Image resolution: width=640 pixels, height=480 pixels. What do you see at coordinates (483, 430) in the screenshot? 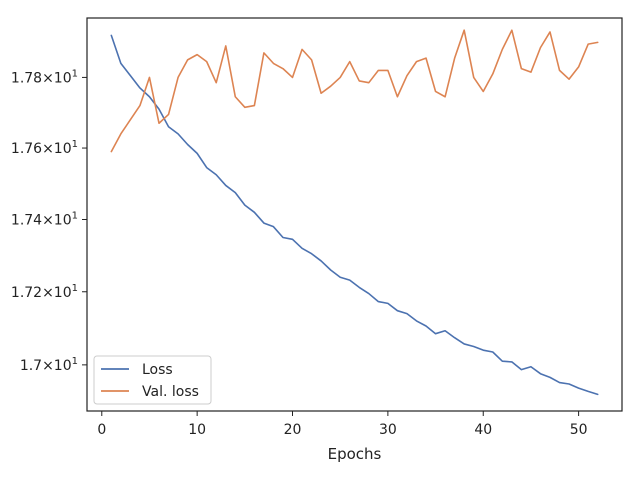
I see `x-tick-label: 40` at bounding box center [483, 430].